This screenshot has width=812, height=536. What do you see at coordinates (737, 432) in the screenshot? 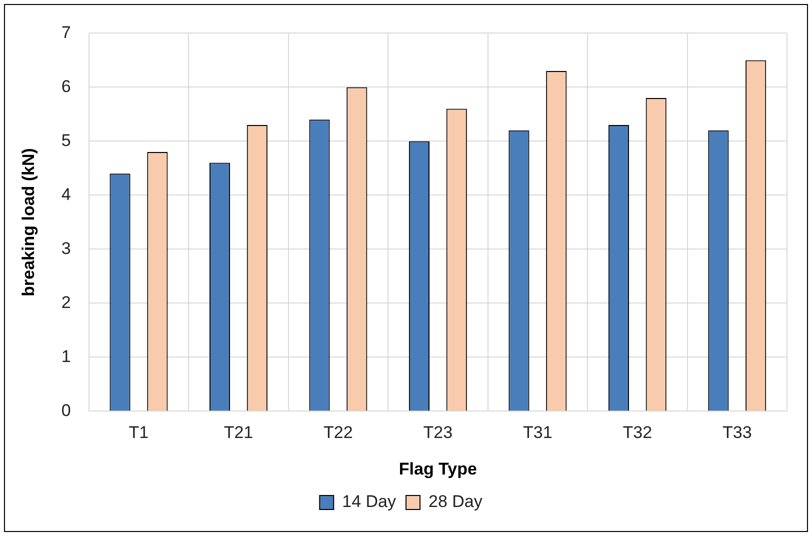
I see `x-tick-label: T33` at bounding box center [737, 432].